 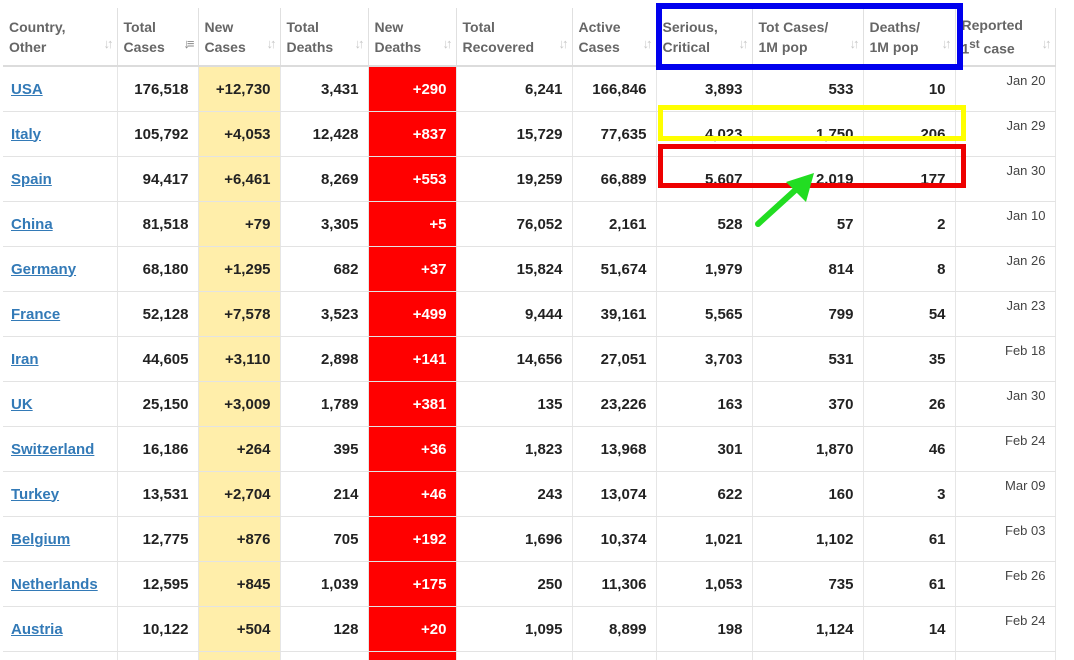 I want to click on tot-cases-per-1m-cell: 1,102, so click(x=807, y=539).